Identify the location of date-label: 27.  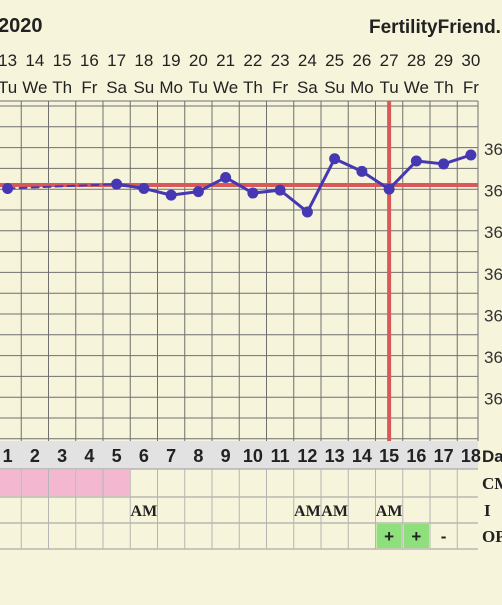
(389, 60).